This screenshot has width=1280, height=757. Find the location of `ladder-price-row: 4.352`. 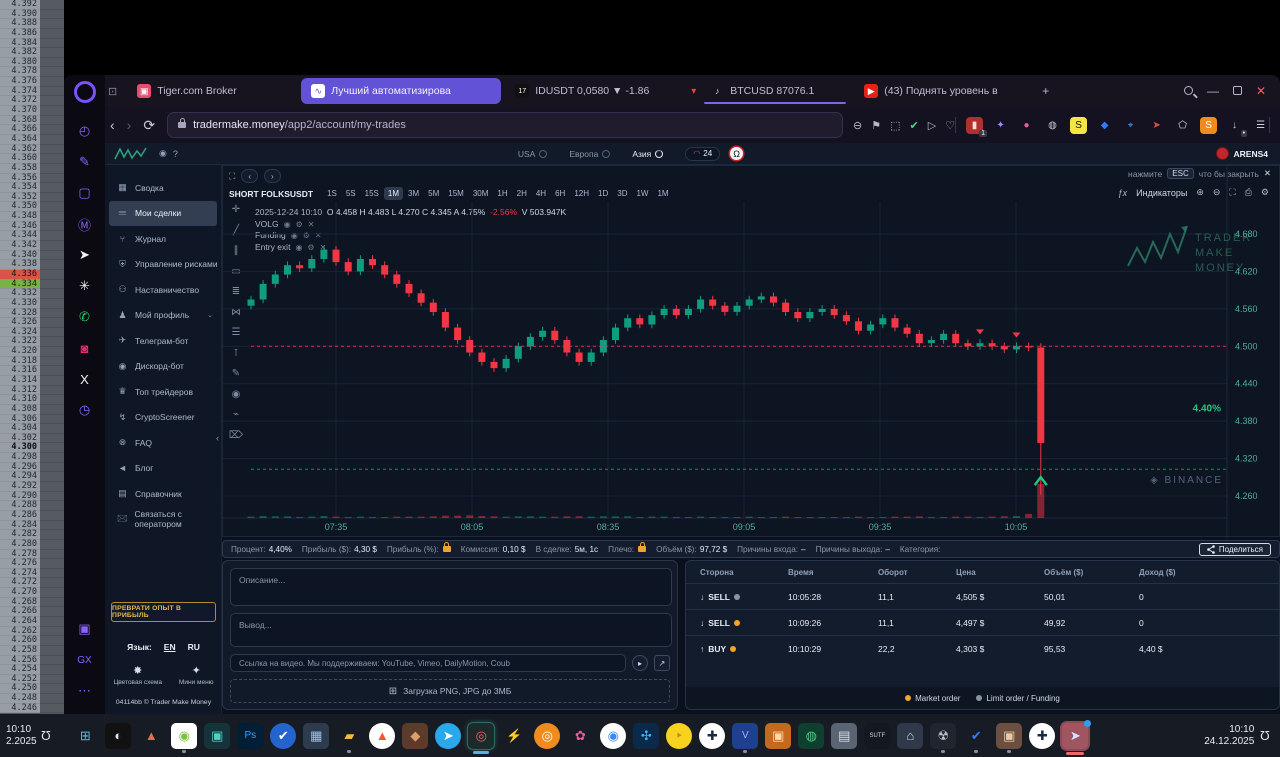

ladder-price-row: 4.352 is located at coordinates (32, 197).